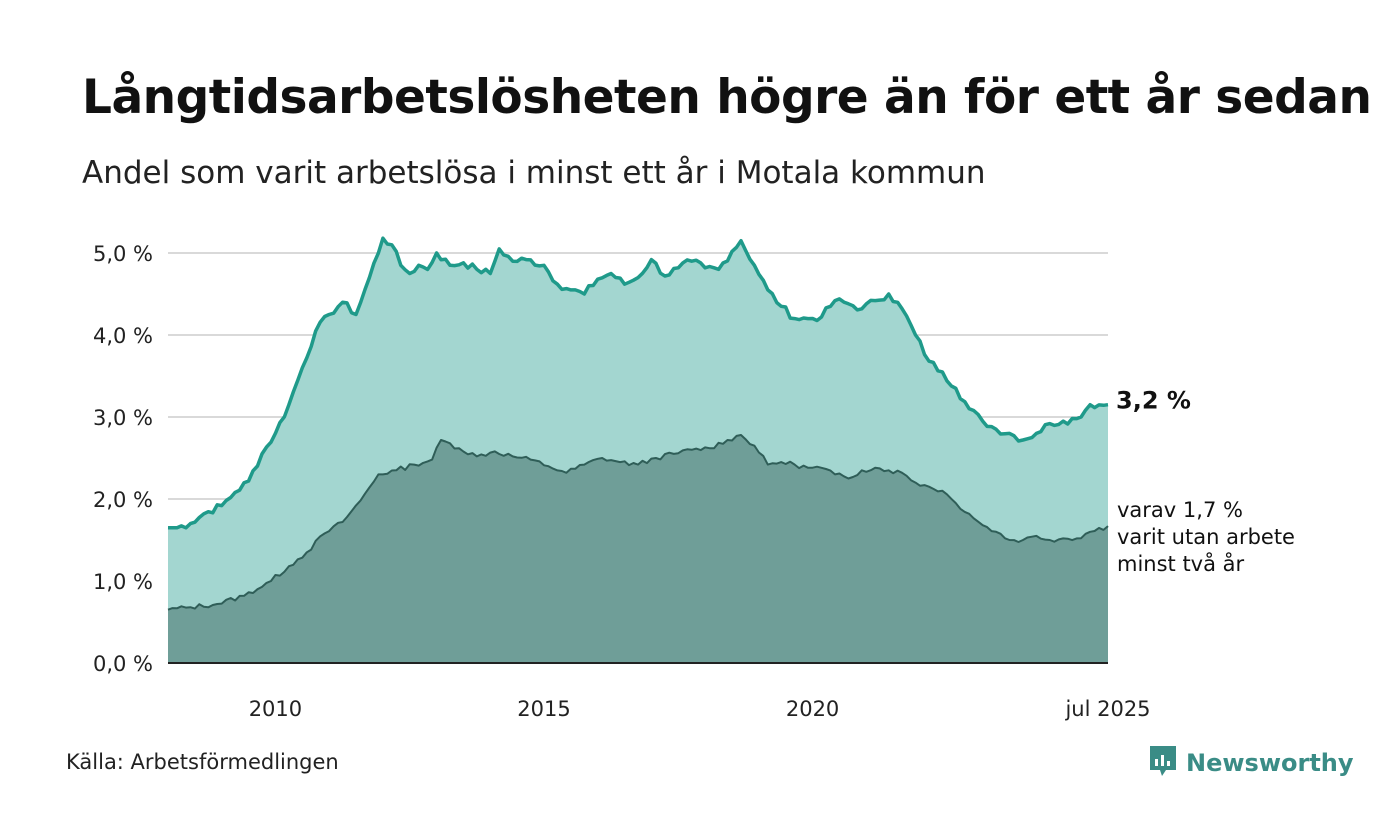 This screenshot has height=840, width=1400. What do you see at coordinates (123, 336) in the screenshot?
I see `y-tick-label: 4,0 %` at bounding box center [123, 336].